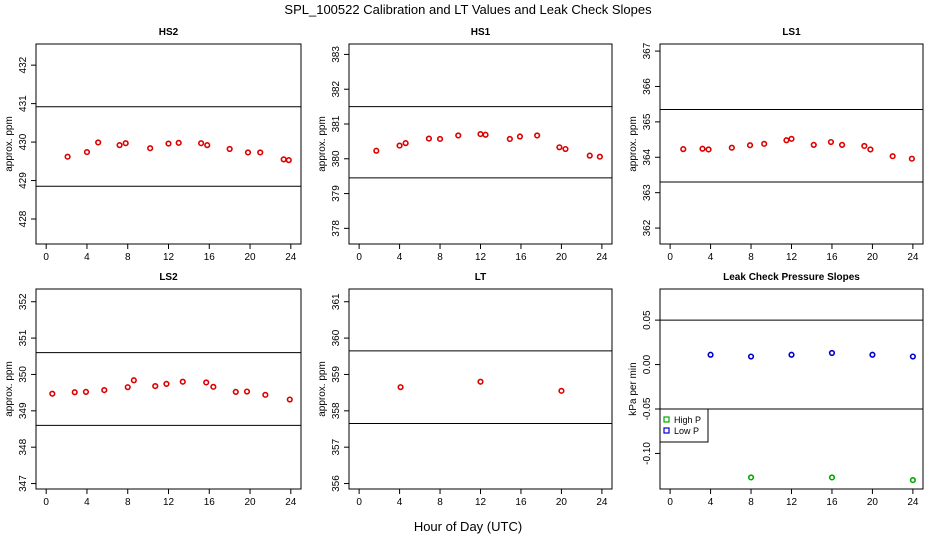 Image resolution: width=936 pixels, height=540 pixels. I want to click on y-tick-label: 350, so click(23, 374).